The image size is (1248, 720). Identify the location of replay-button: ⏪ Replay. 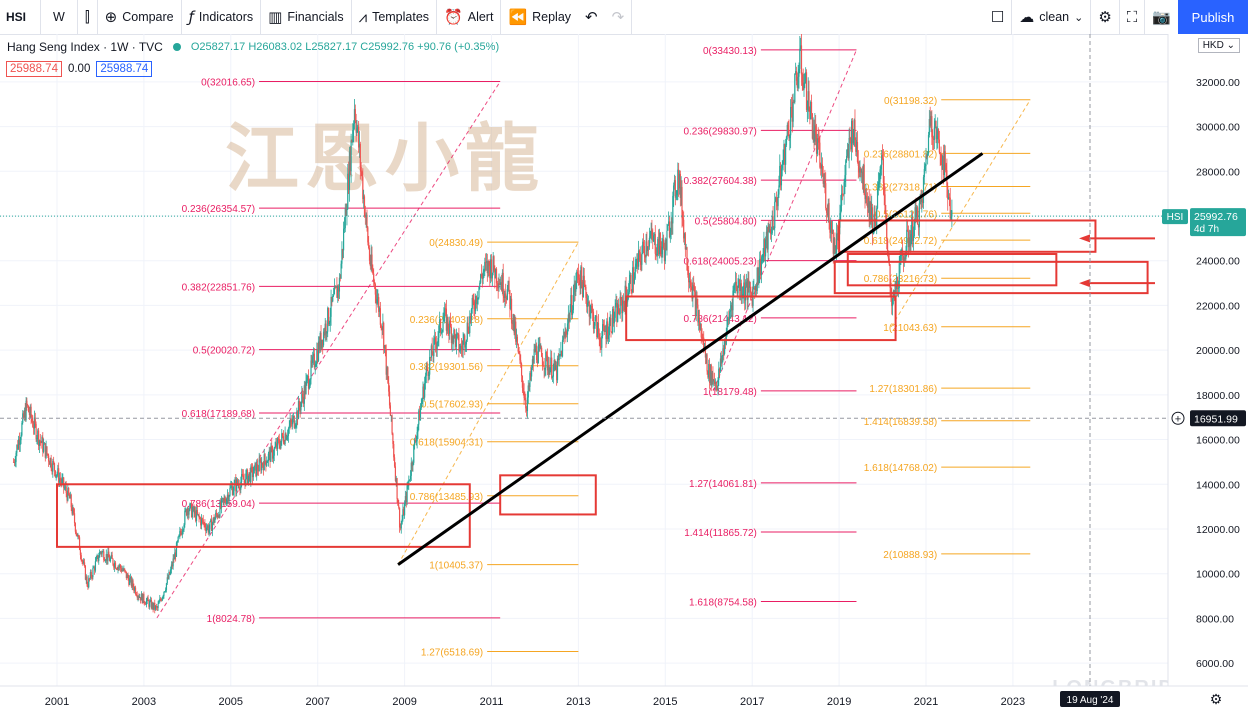
(539, 17).